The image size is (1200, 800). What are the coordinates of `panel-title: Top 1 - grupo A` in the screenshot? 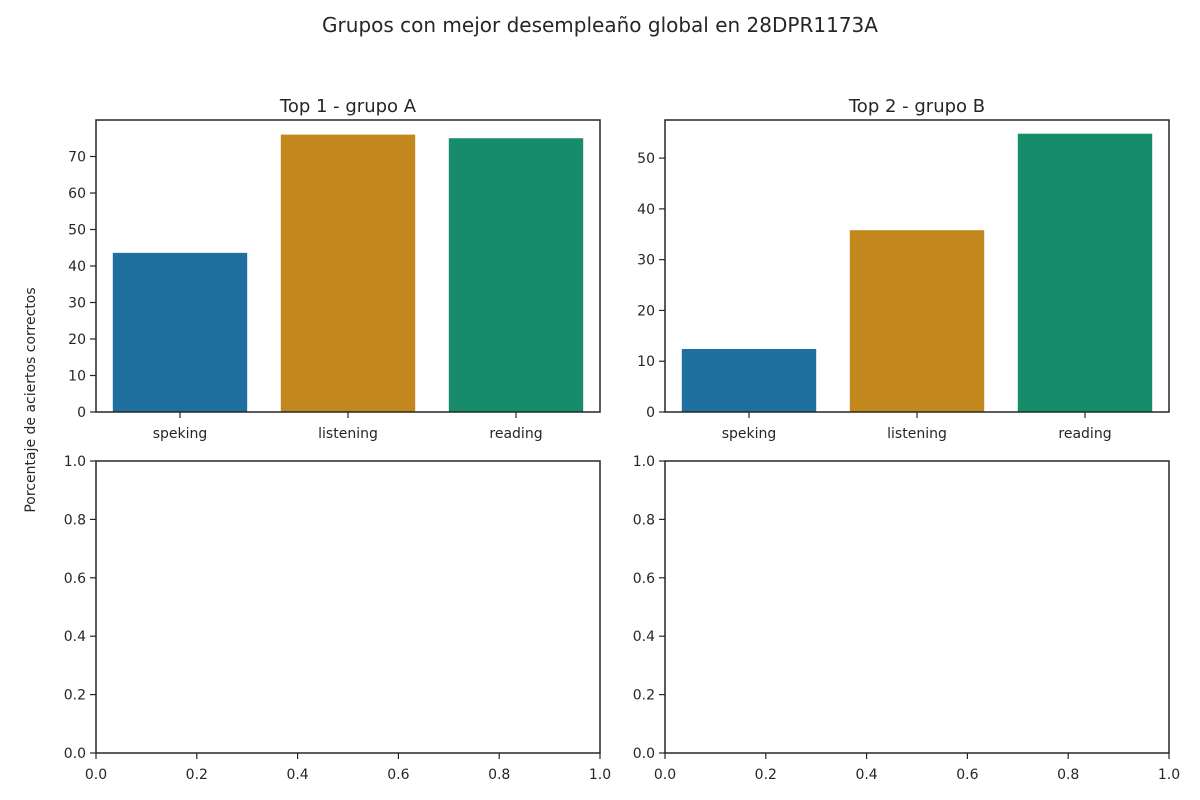 It's located at (348, 106).